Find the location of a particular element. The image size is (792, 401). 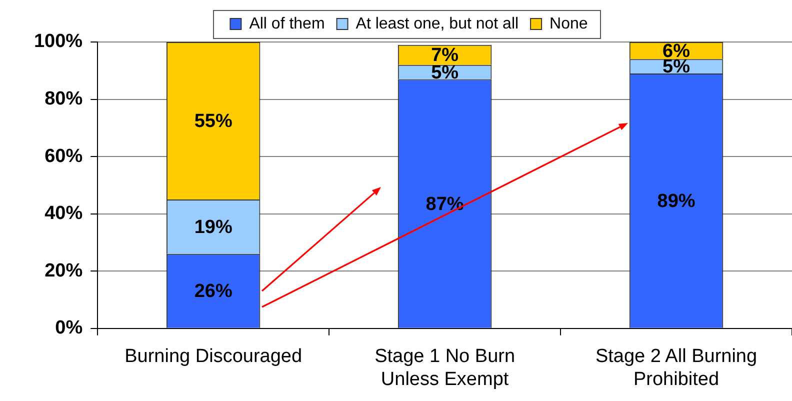

y-tick-label: 0% is located at coordinates (69, 328).